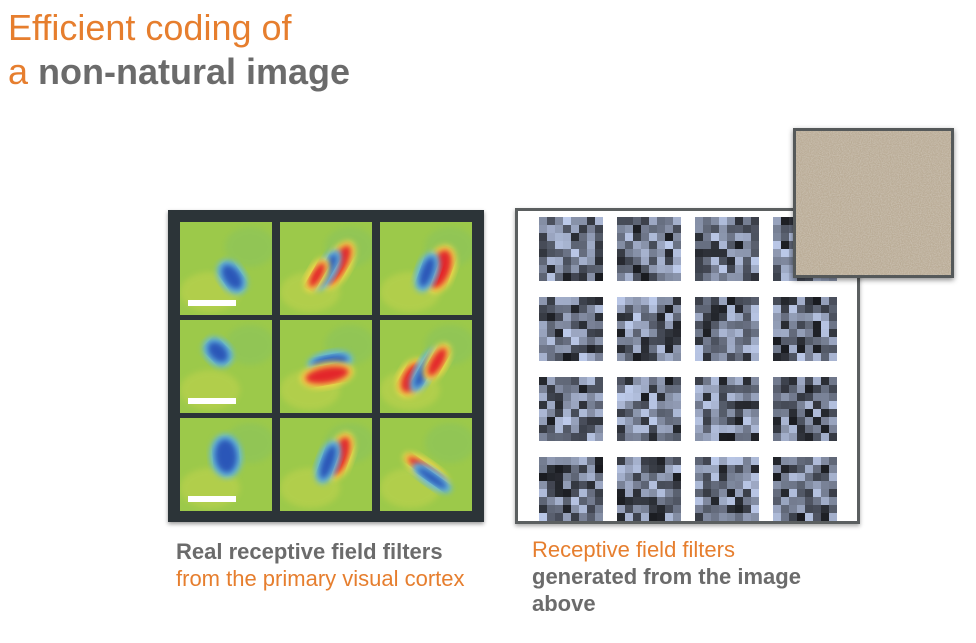 Image resolution: width=976 pixels, height=643 pixels. I want to click on title-line-2-bold: non-natural image, so click(194, 71).